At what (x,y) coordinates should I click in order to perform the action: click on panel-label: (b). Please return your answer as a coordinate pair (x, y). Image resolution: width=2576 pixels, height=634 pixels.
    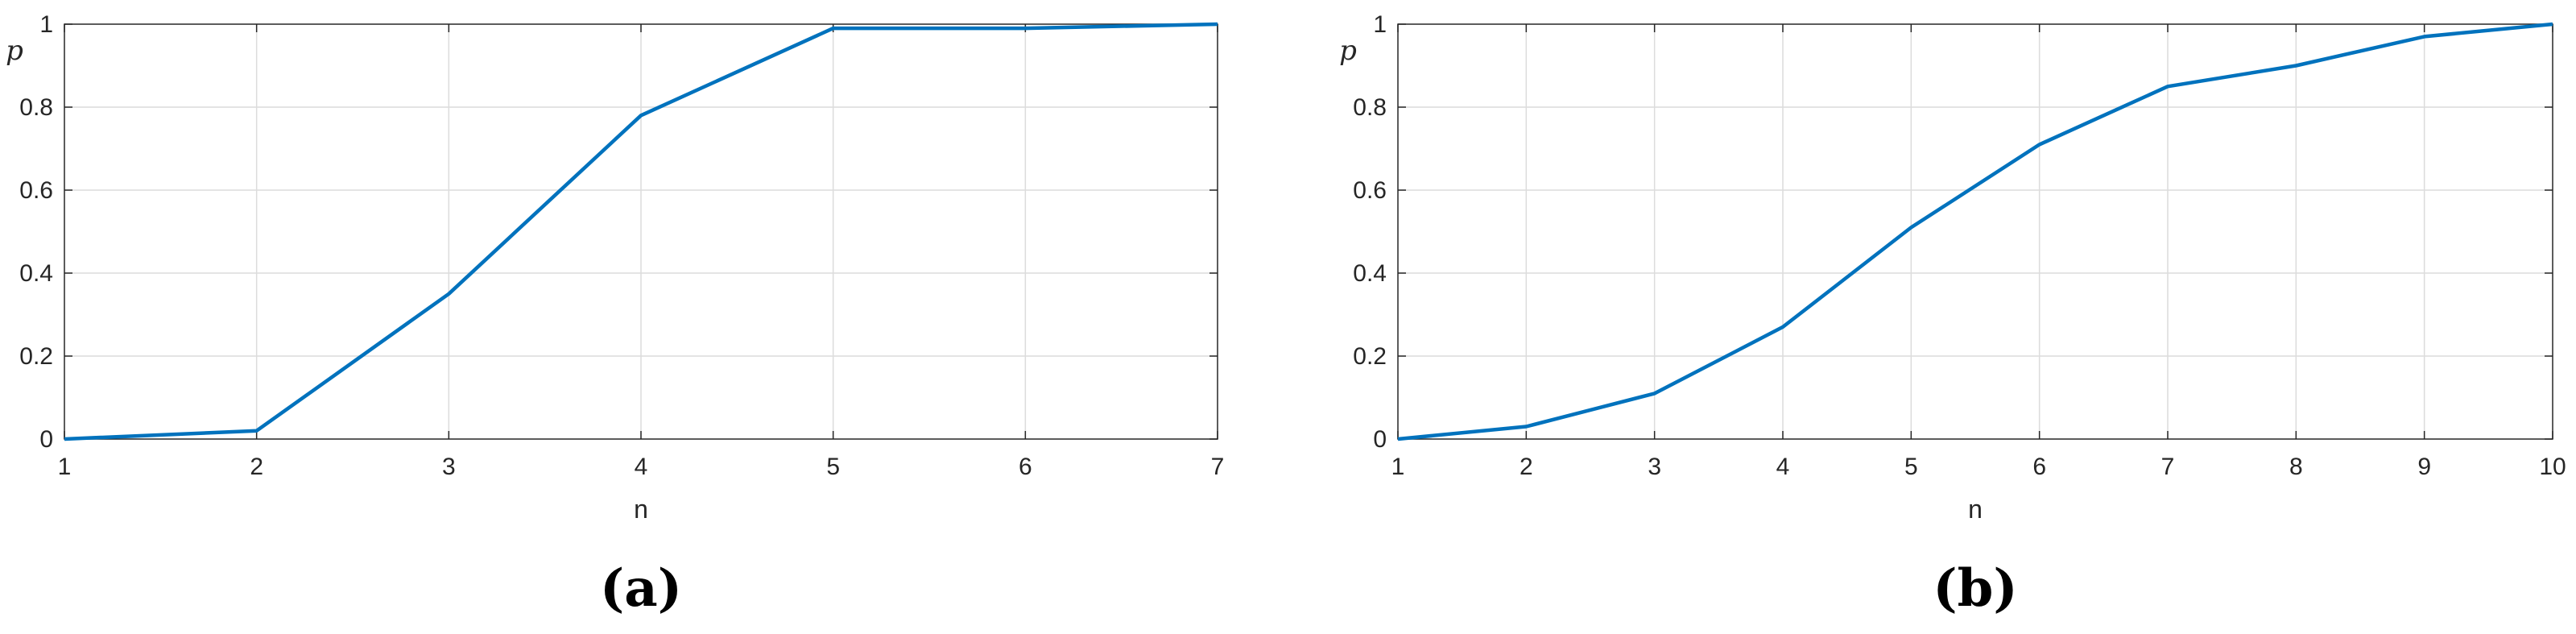
    Looking at the image, I should click on (1975, 588).